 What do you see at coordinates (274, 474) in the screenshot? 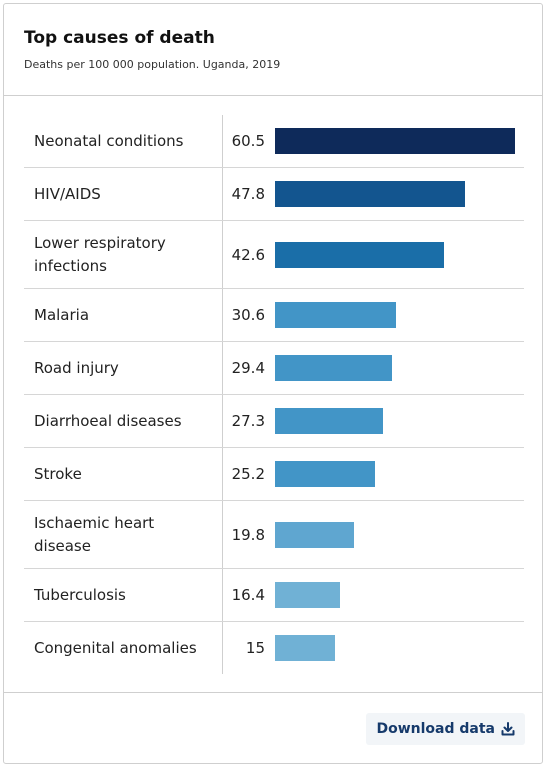
I see `bar-row: Stroke 25.2` at bounding box center [274, 474].